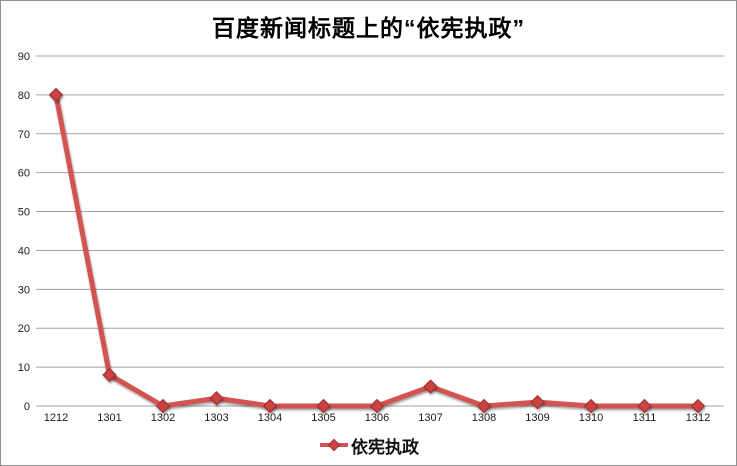  I want to click on x-tick-label: 1305, so click(323, 418).